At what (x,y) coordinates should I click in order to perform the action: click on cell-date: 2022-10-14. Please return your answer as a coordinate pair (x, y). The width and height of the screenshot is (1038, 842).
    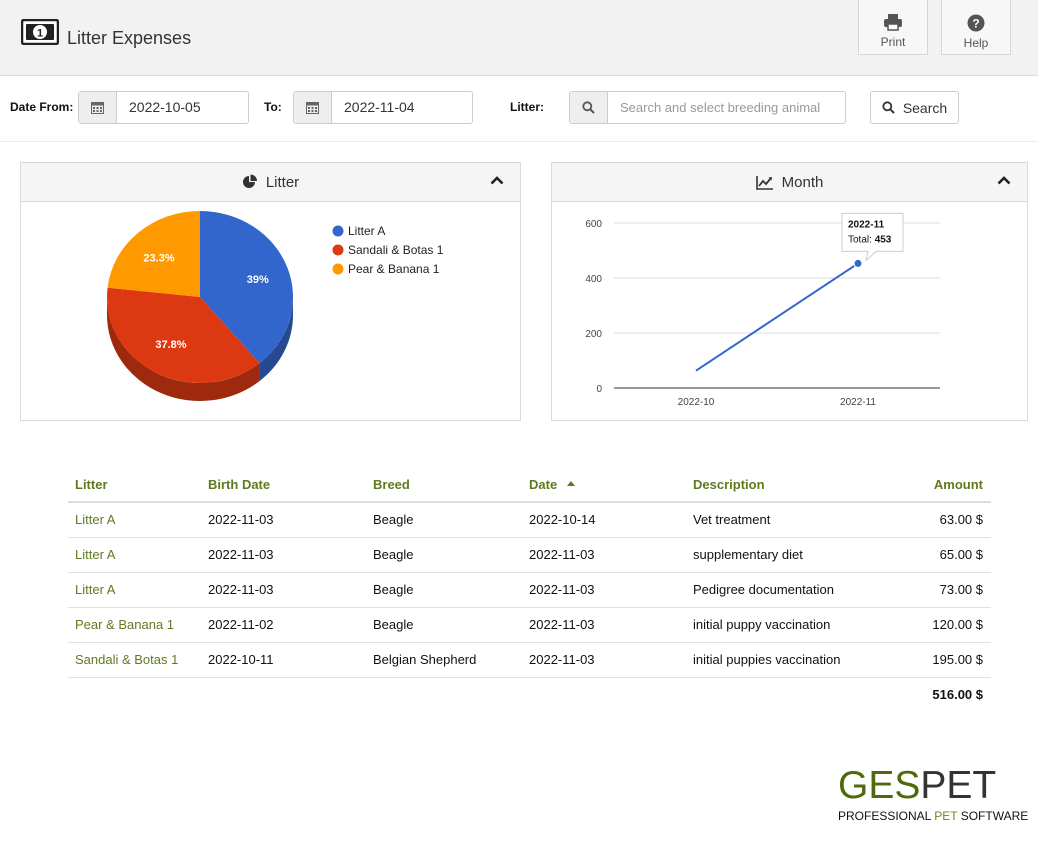
    Looking at the image, I should click on (604, 520).